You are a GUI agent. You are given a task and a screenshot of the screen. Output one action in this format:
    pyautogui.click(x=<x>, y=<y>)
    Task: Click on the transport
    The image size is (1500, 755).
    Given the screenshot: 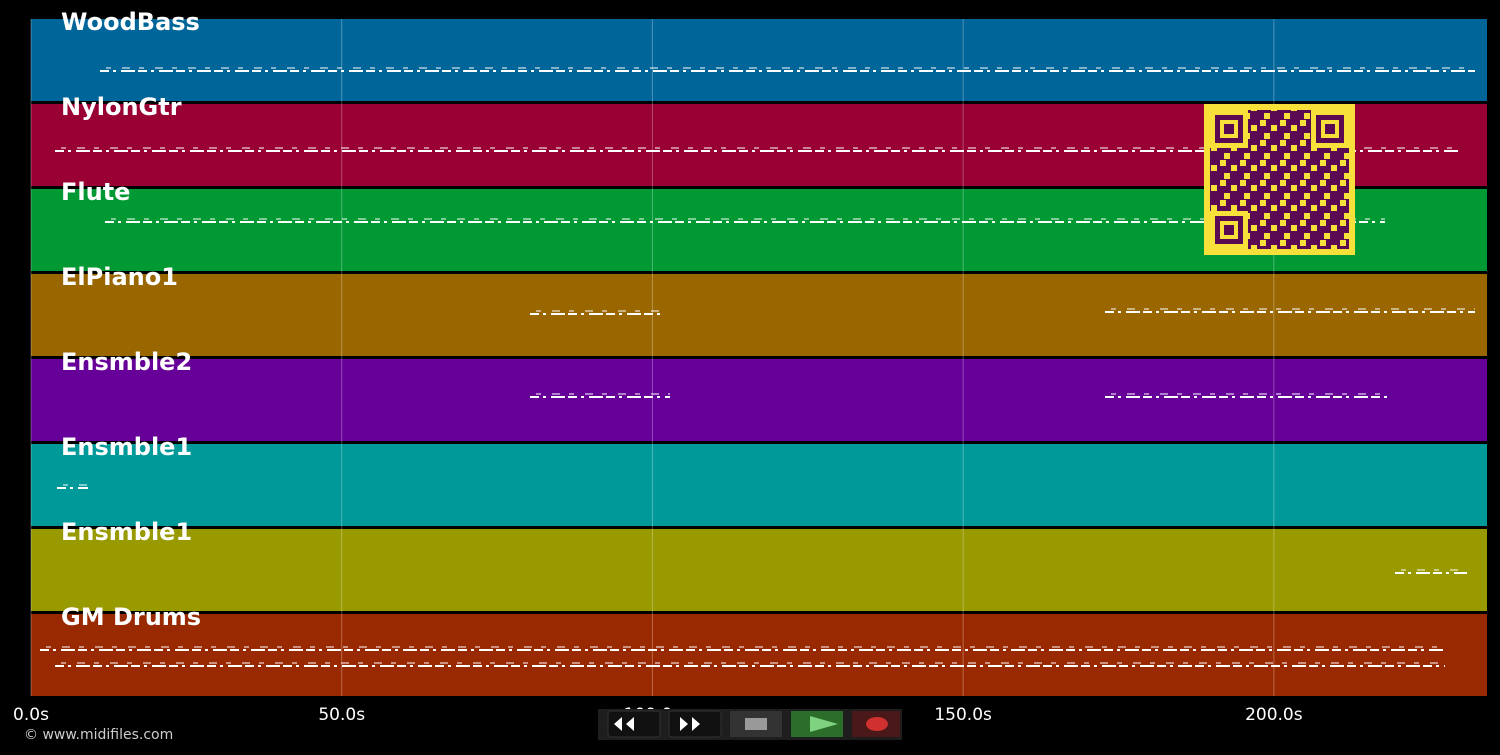 What is the action you would take?
    pyautogui.click(x=750, y=724)
    